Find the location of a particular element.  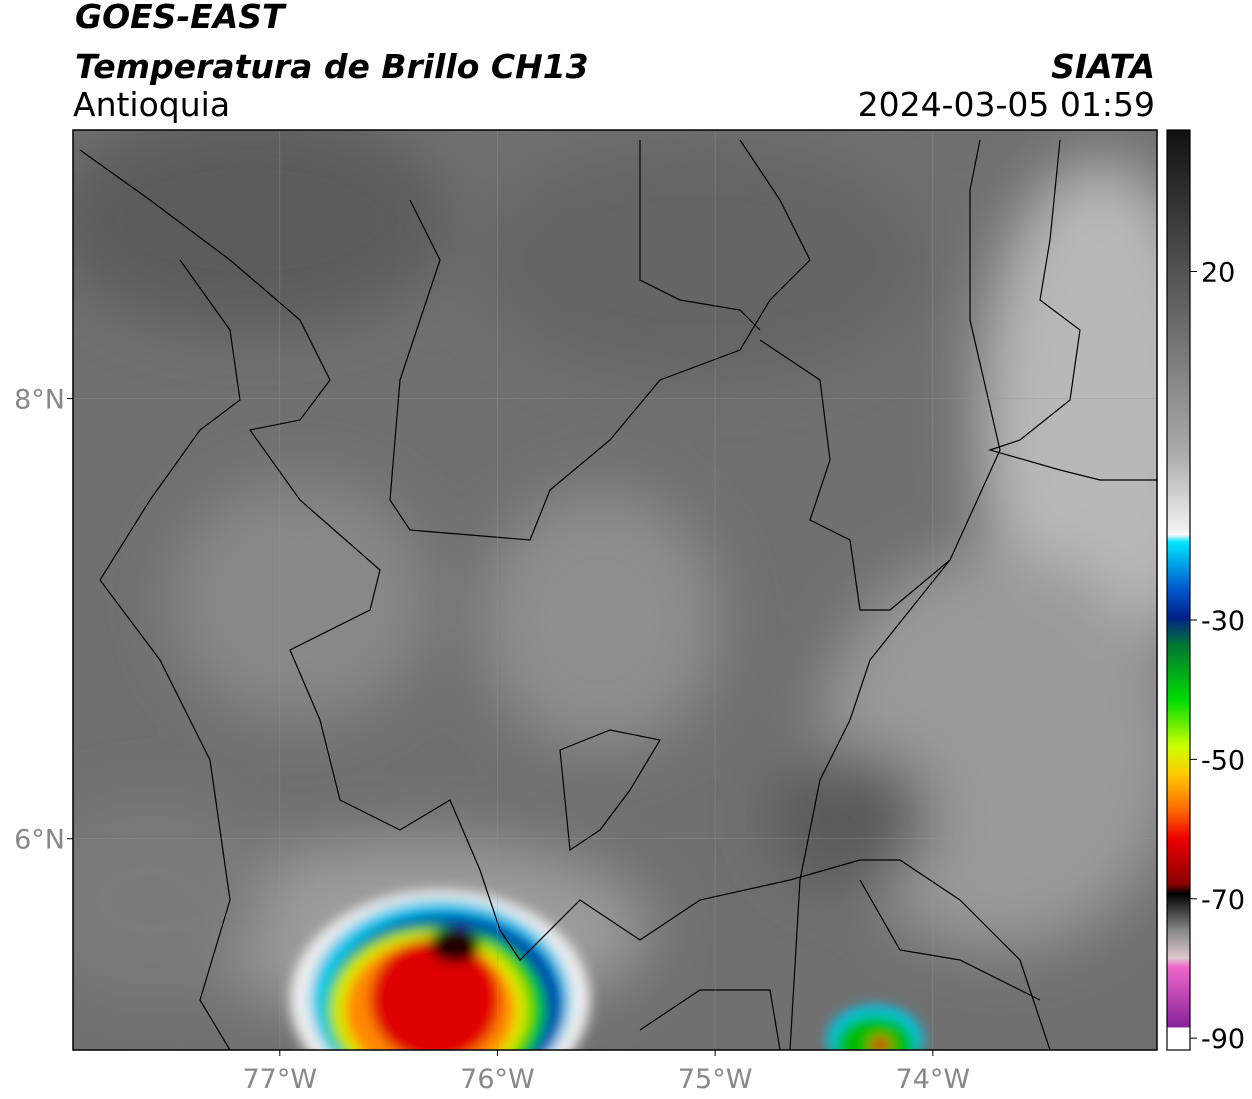

subtitle: Temperatura de Brillo CH13 is located at coordinates (332, 66).